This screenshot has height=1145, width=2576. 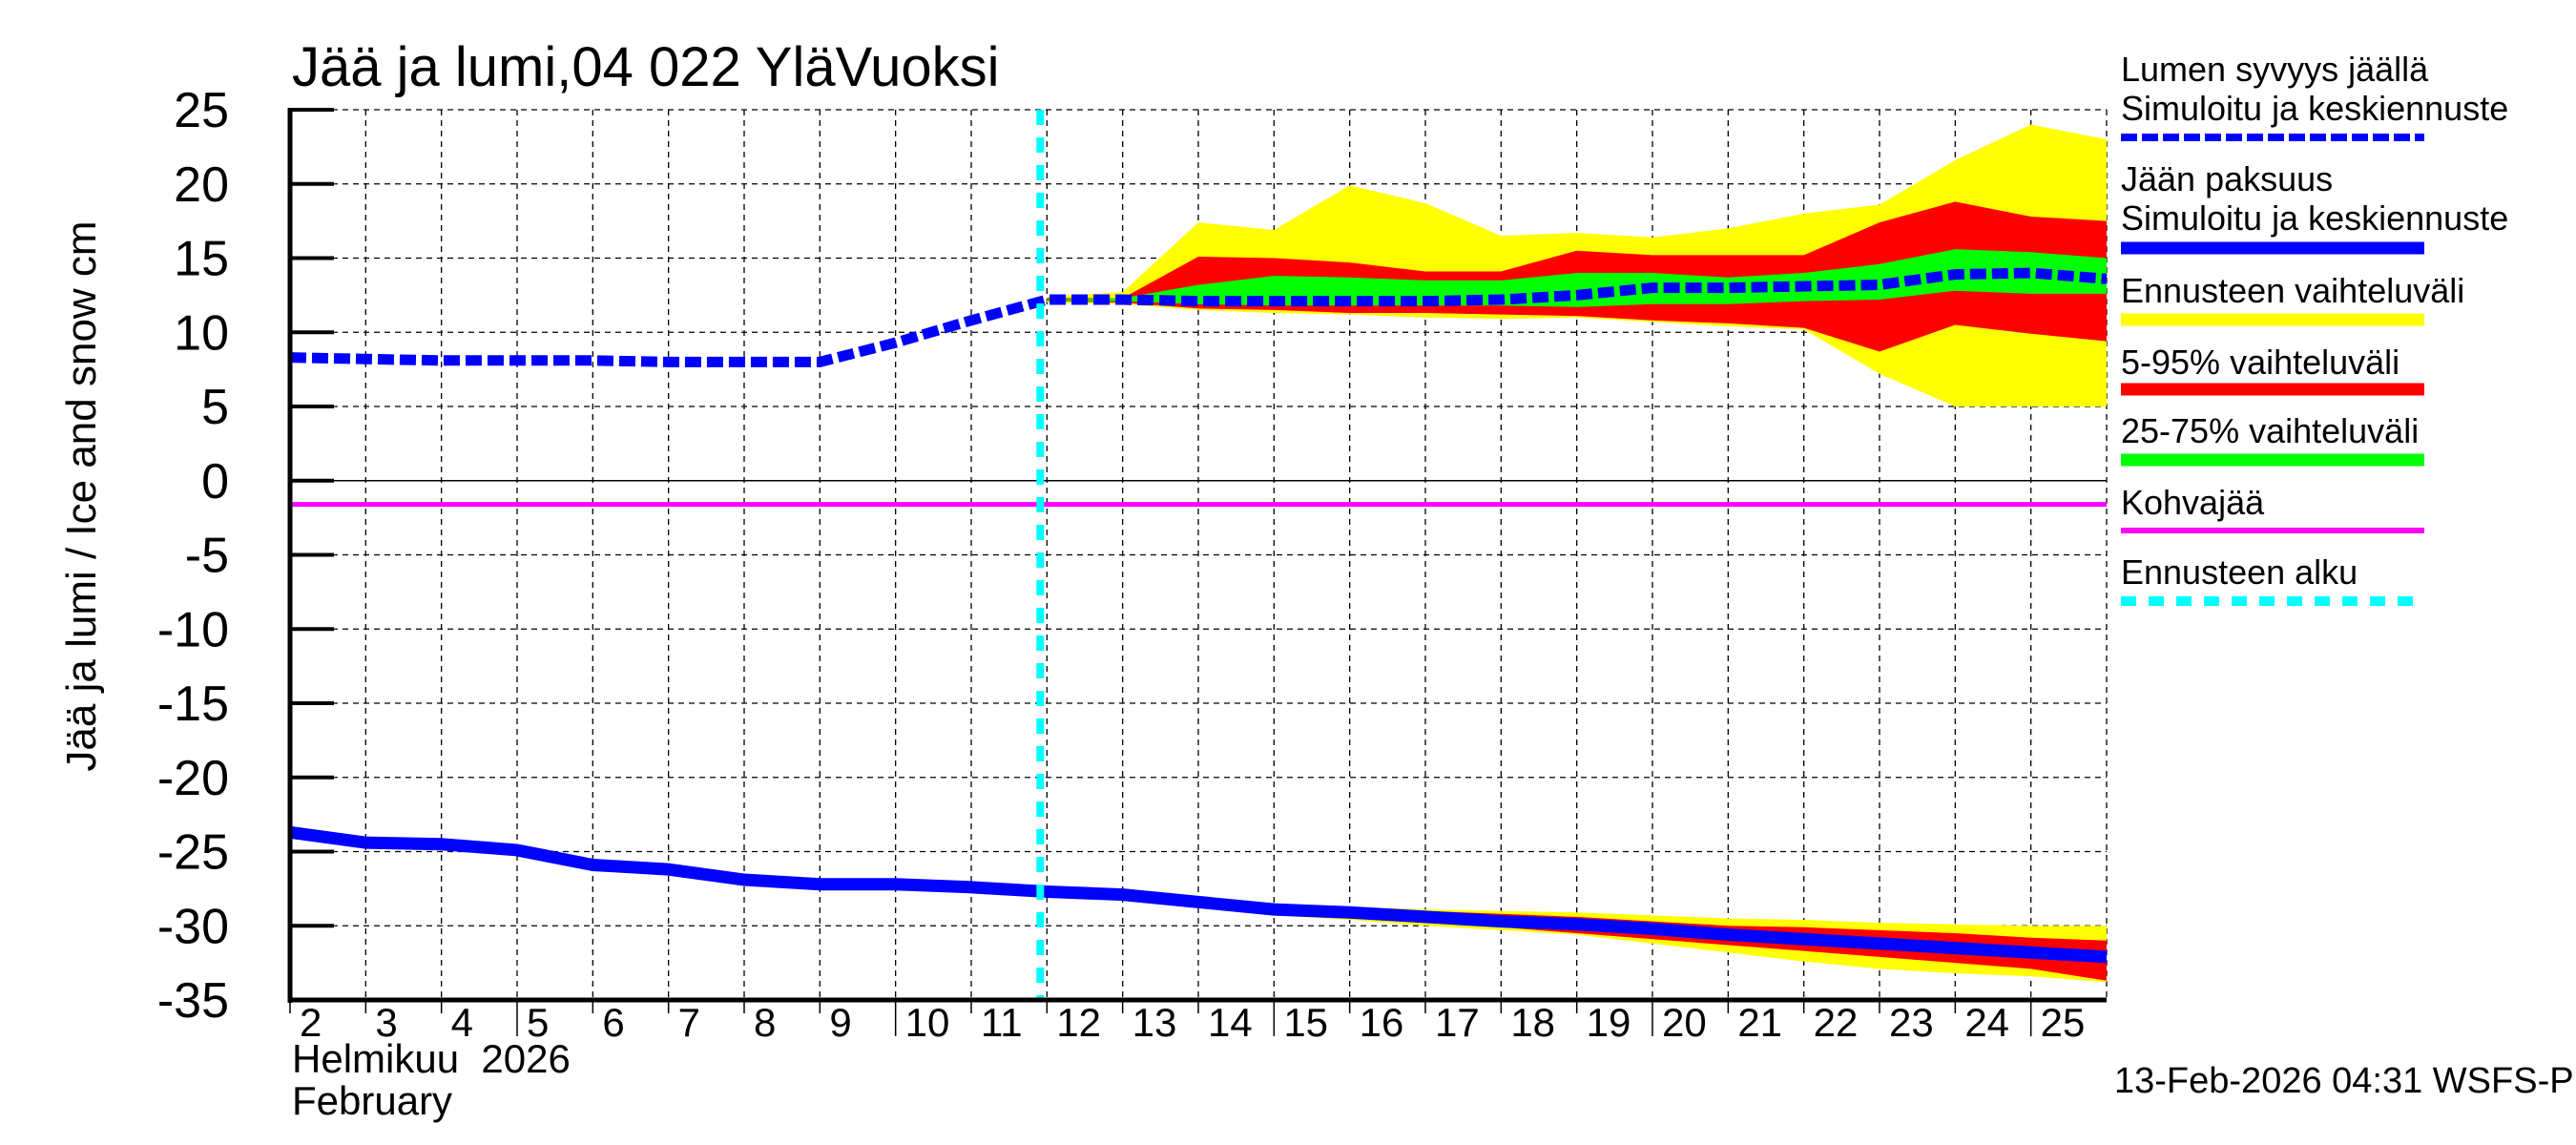 What do you see at coordinates (646, 67) in the screenshot?
I see `chart-title: Jää ja lumi,04 022 YläVuoksi` at bounding box center [646, 67].